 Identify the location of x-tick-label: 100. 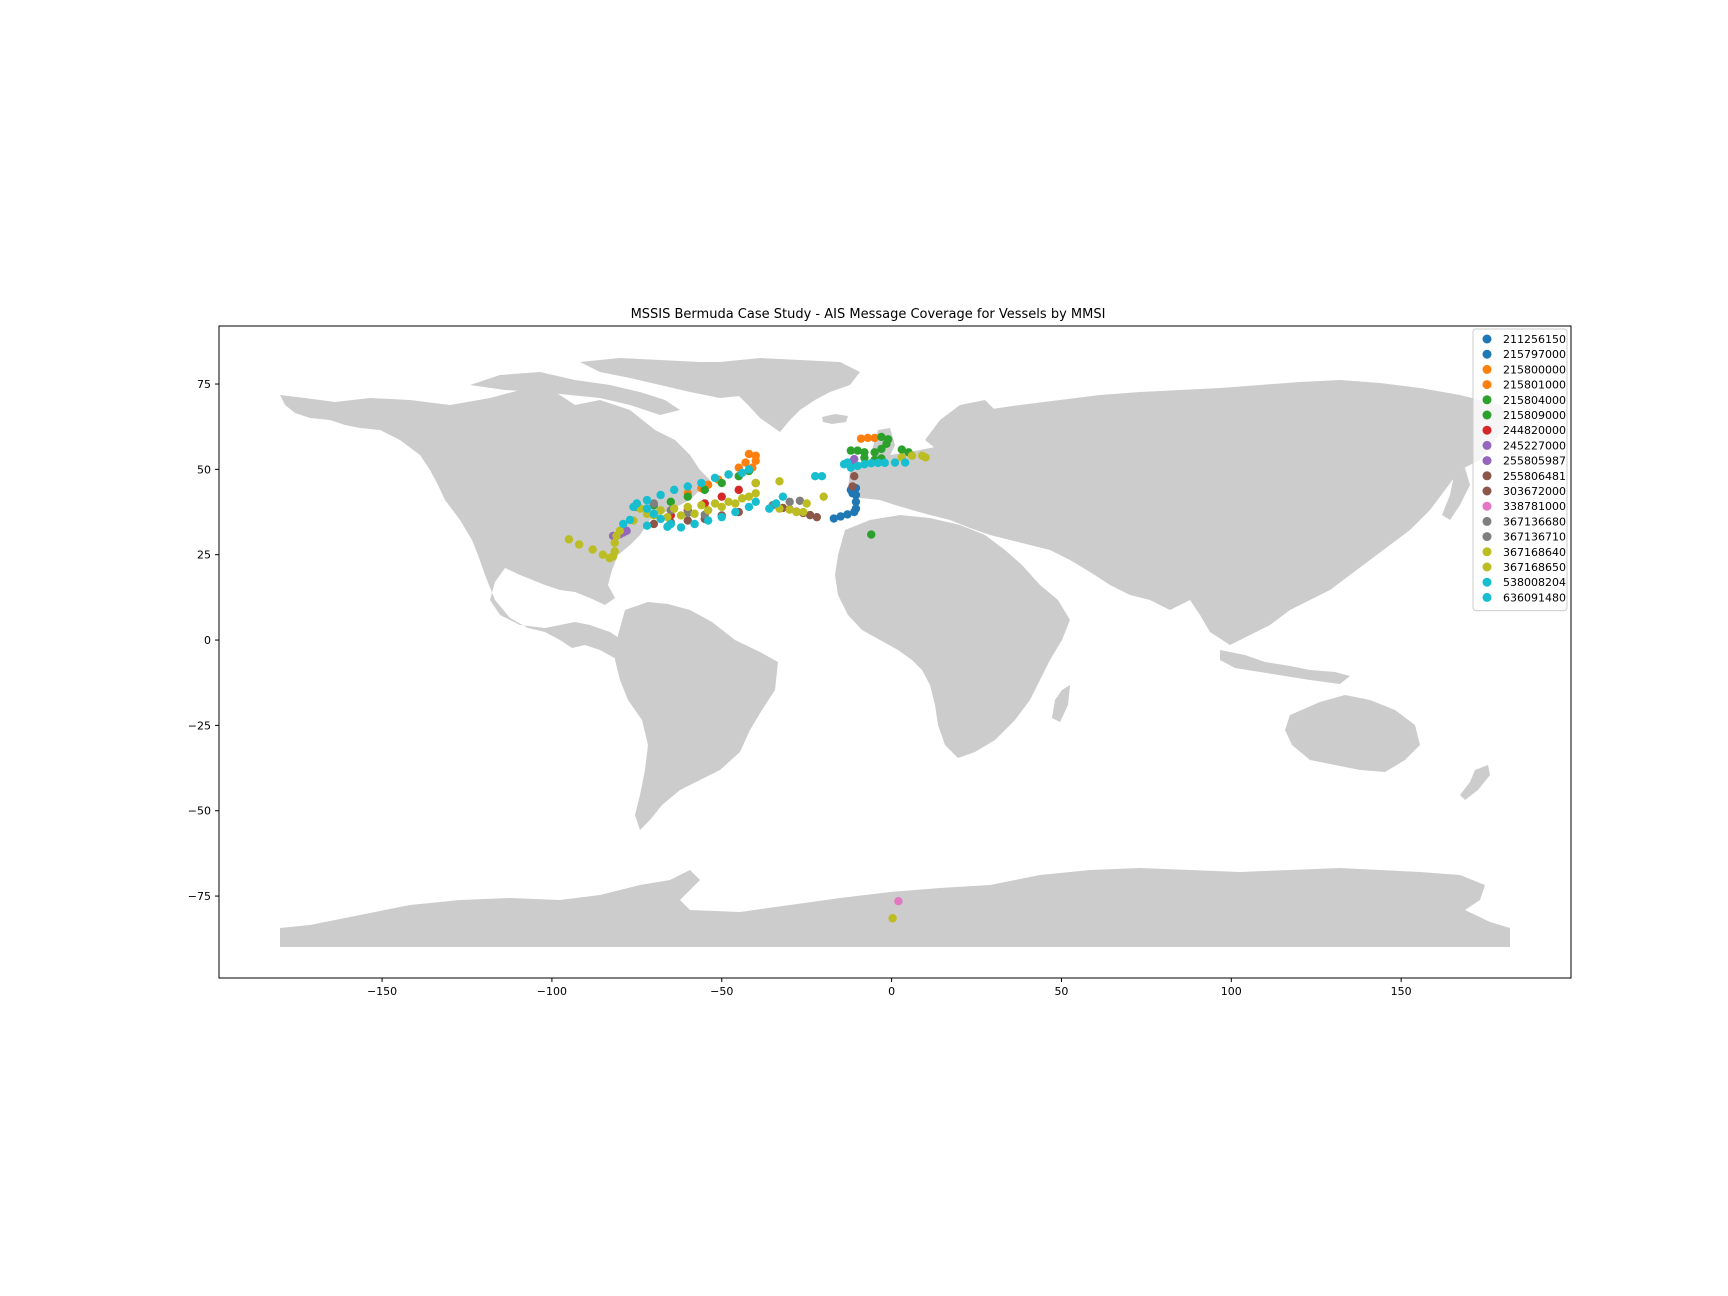
(1231, 991).